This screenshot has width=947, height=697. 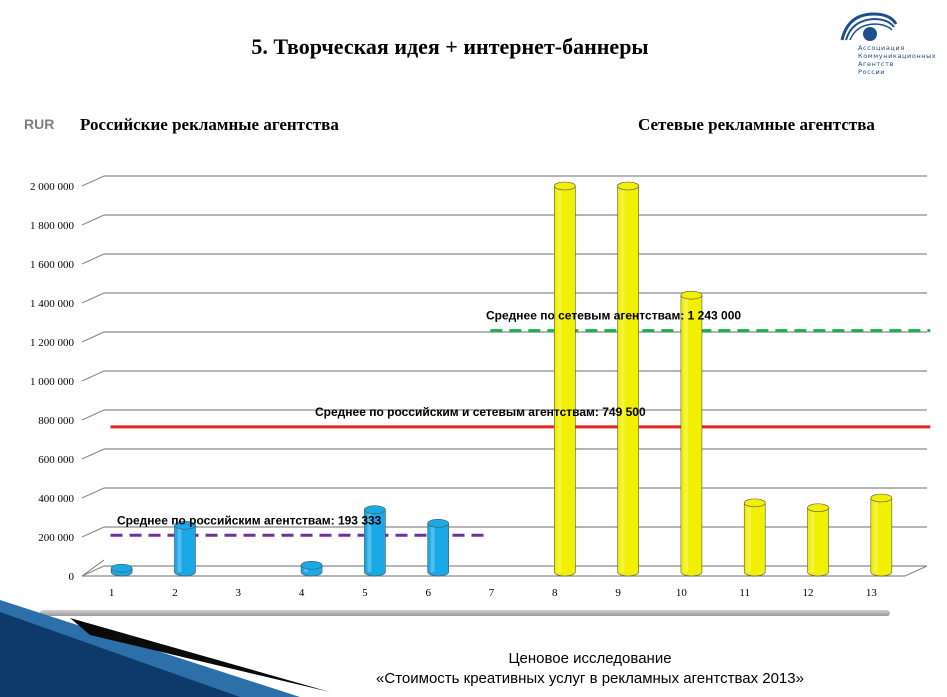 I want to click on y-tick-label: 1 400 000, so click(x=52, y=304).